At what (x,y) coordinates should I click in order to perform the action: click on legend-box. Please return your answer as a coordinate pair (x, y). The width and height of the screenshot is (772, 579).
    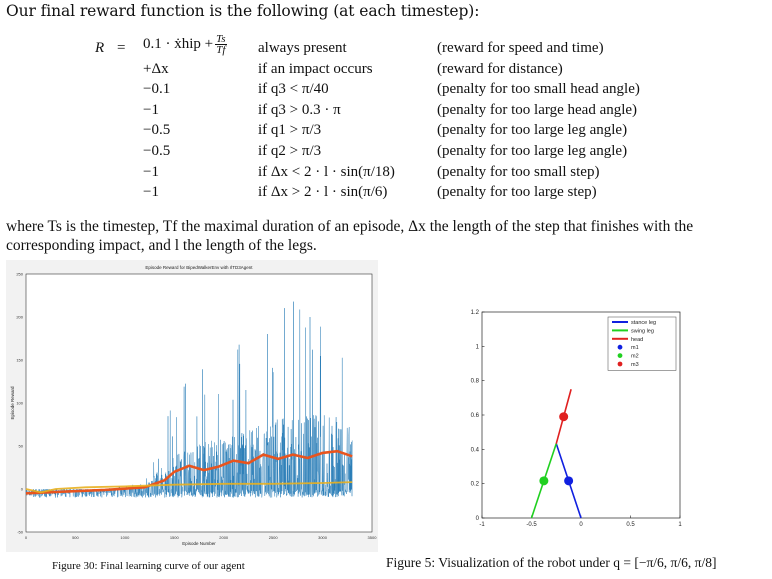
    Looking at the image, I should click on (642, 343).